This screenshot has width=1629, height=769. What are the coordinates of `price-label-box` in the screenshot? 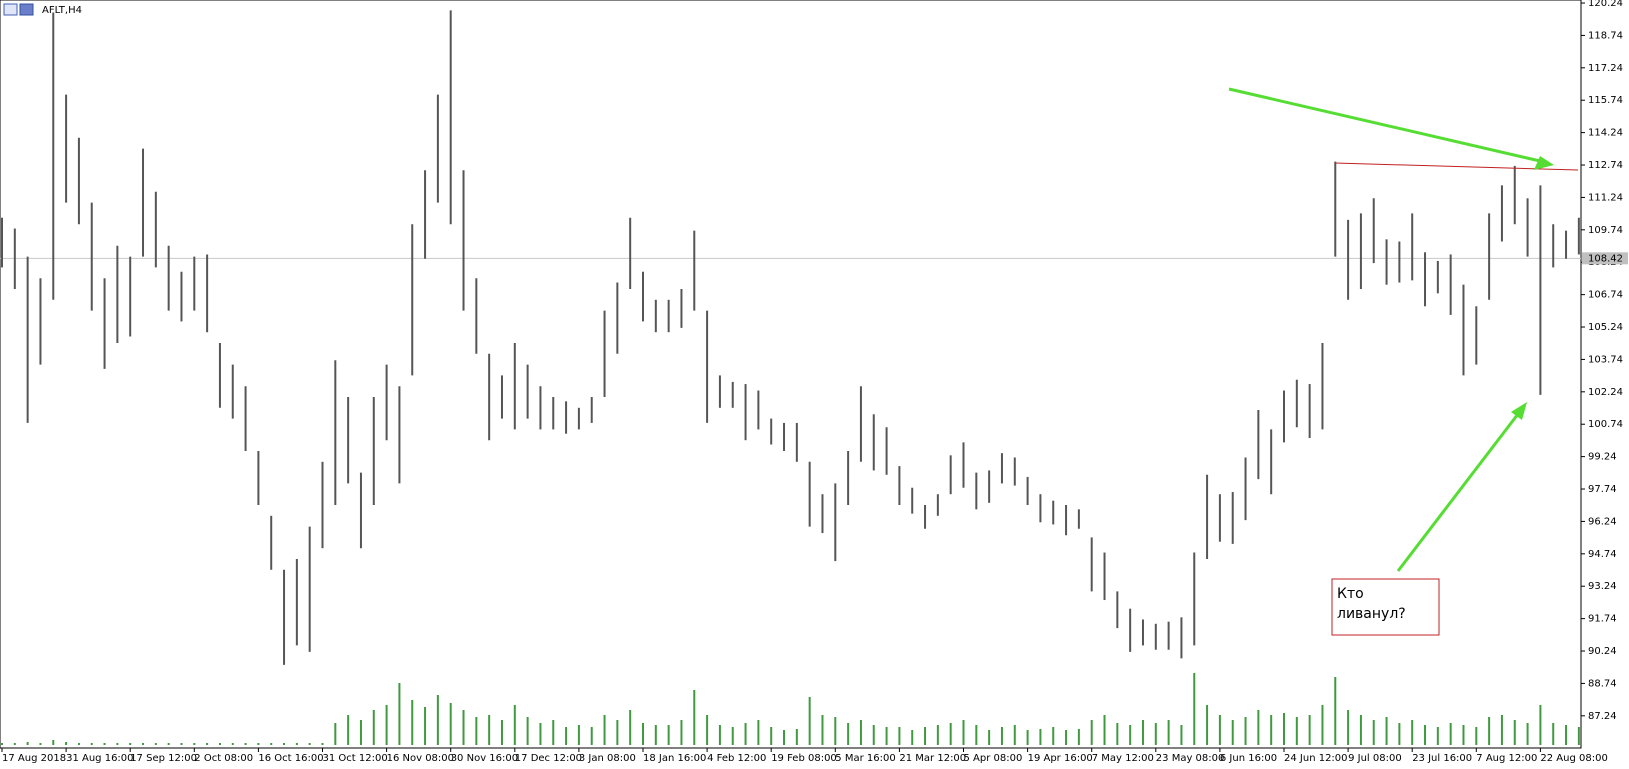 It's located at (1605, 258).